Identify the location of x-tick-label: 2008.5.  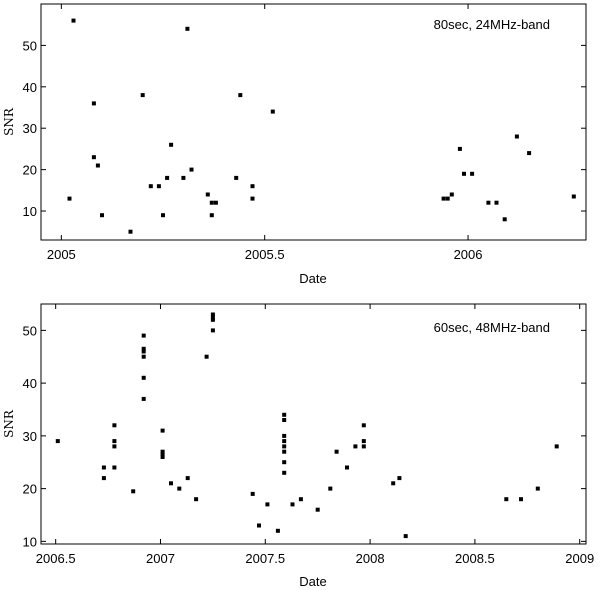
(475, 558).